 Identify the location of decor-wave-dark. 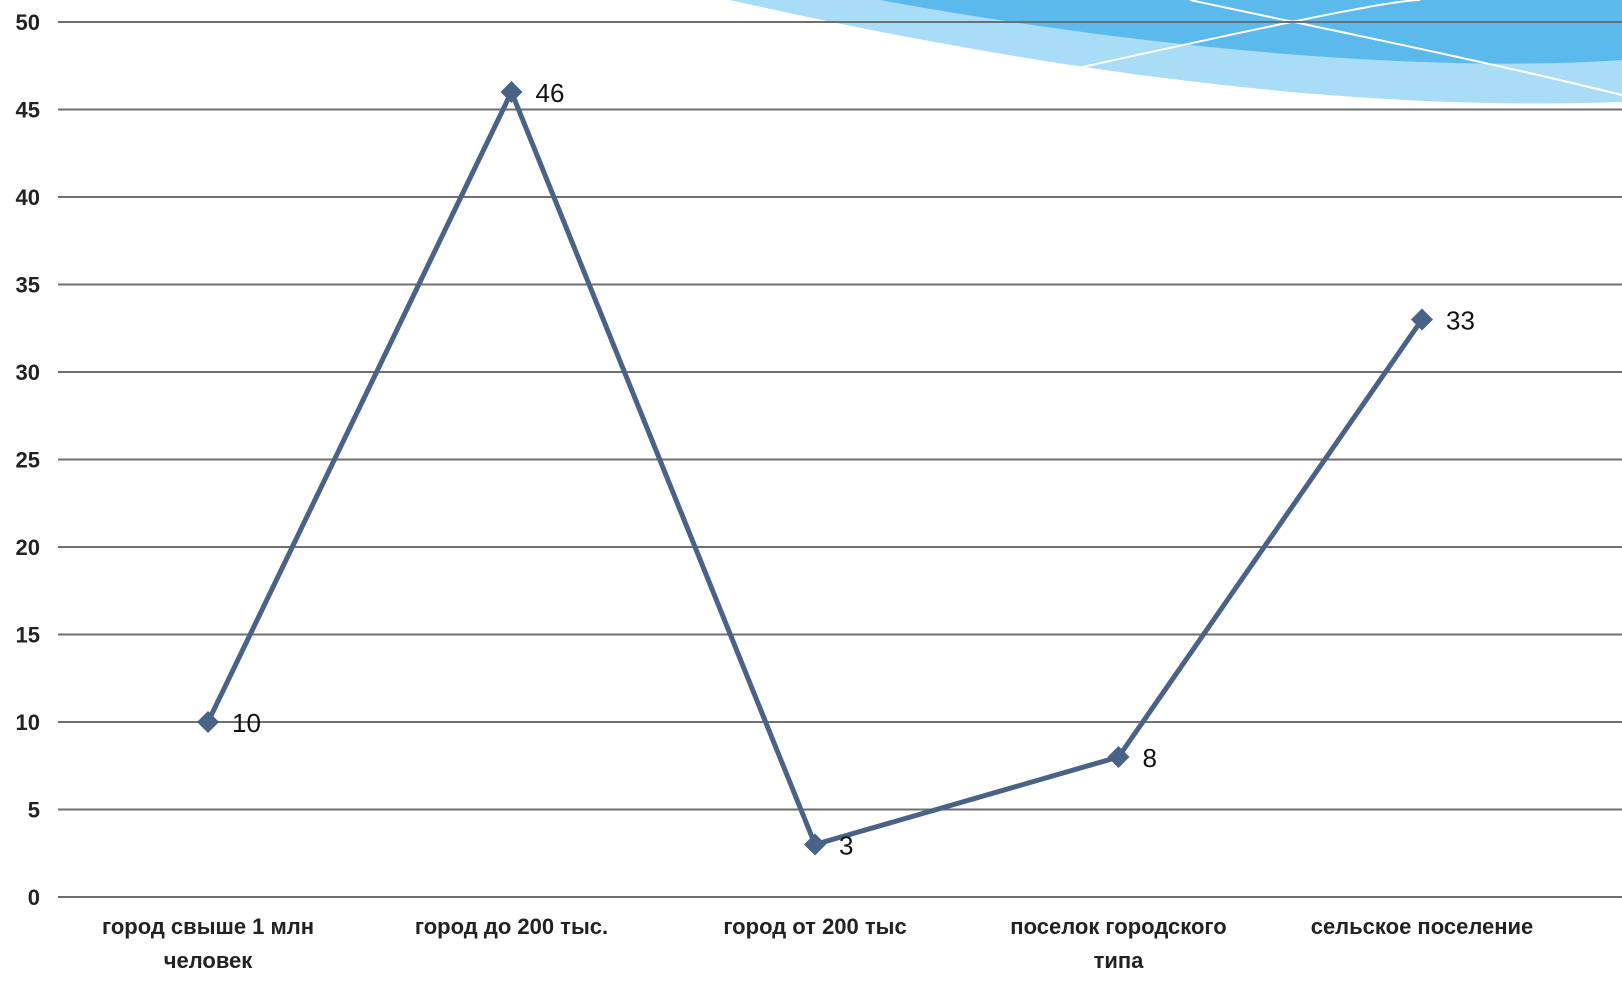
(1251, 32).